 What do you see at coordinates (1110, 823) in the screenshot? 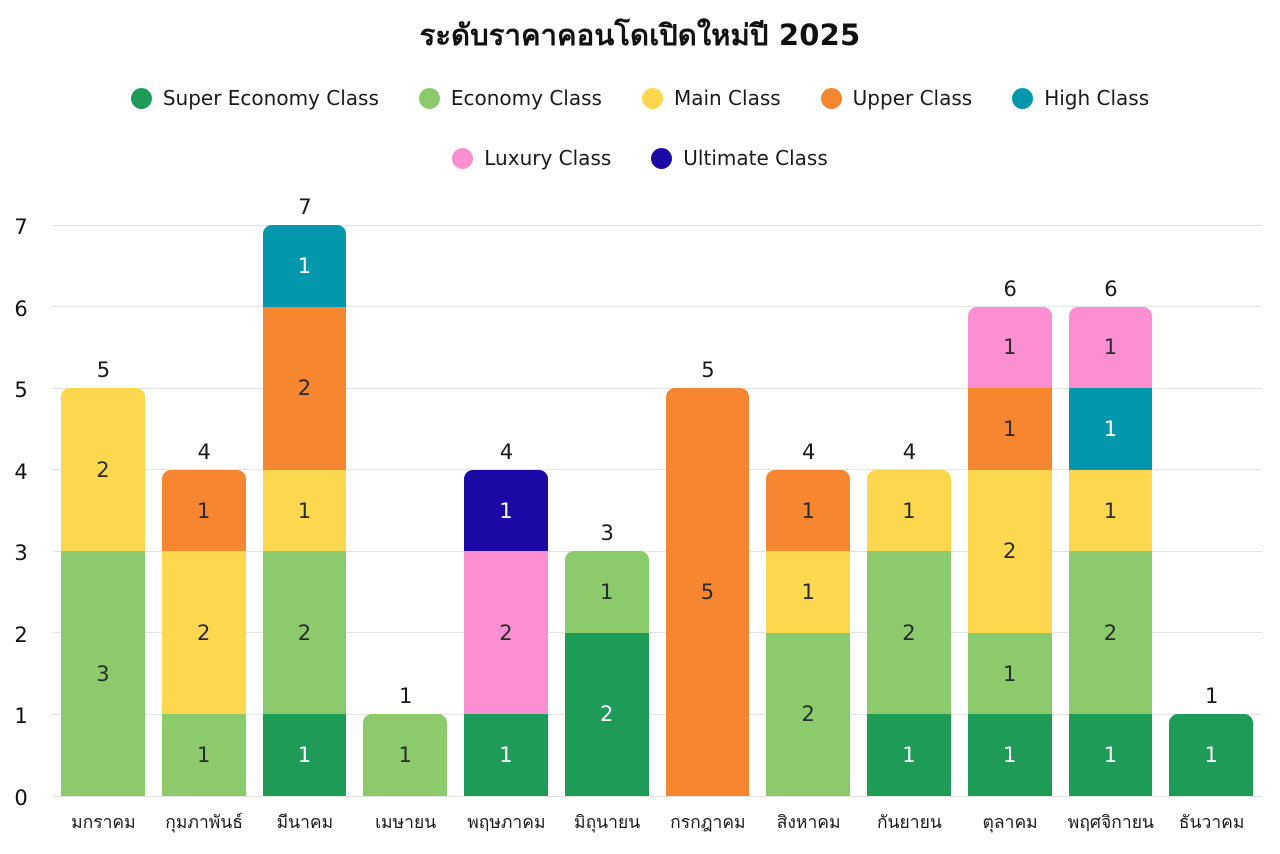
I see `x-axis-tick-label: พฤศจิกายน` at bounding box center [1110, 823].